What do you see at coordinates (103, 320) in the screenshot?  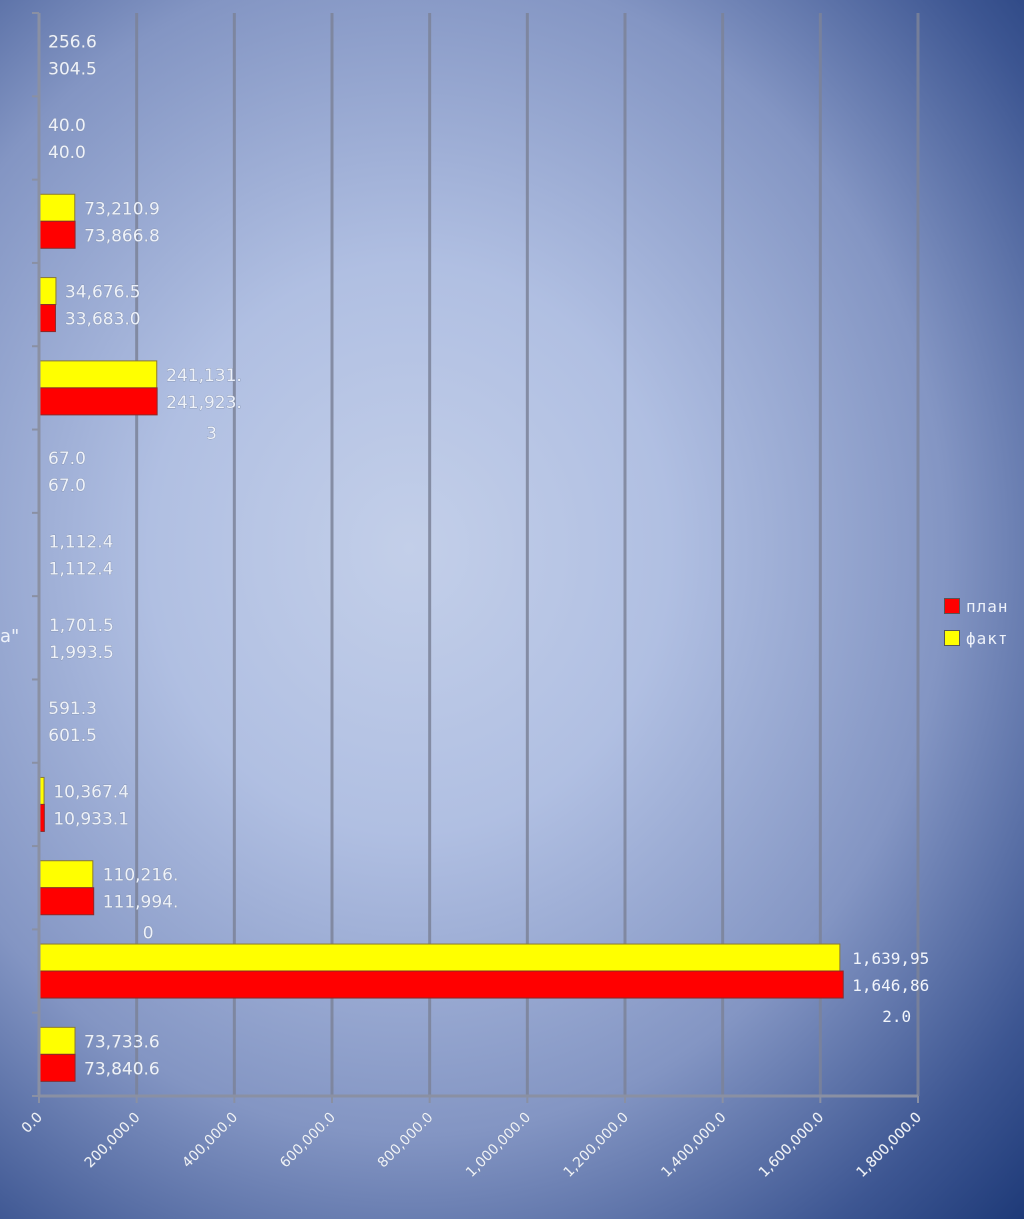 I see `value-label-plan: 33,683.0` at bounding box center [103, 320].